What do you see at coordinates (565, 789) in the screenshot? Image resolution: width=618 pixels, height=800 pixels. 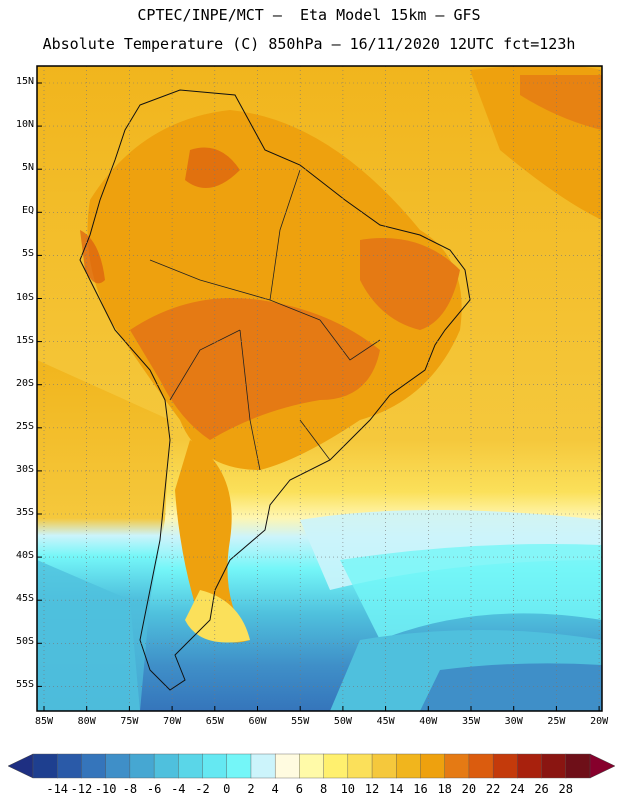 I see `colorbar-label: 28` at bounding box center [565, 789].